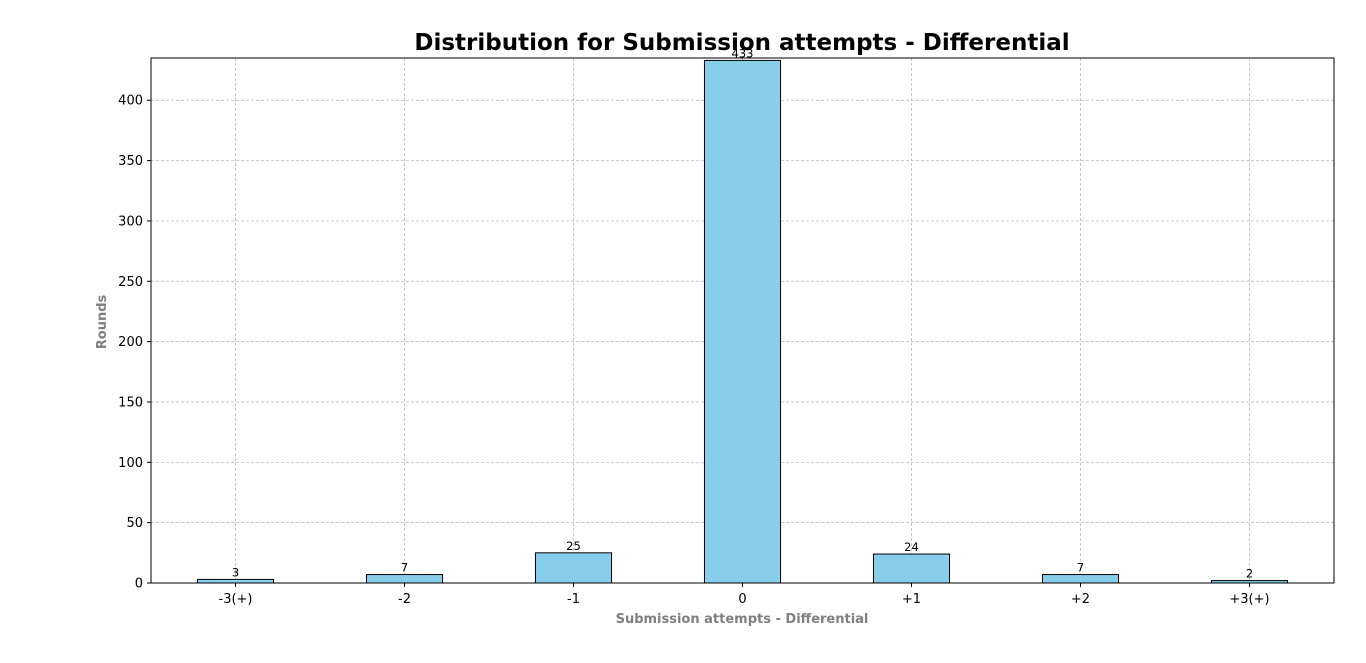 The width and height of the screenshot is (1366, 663). I want to click on x-tick-label: +1, so click(911, 599).